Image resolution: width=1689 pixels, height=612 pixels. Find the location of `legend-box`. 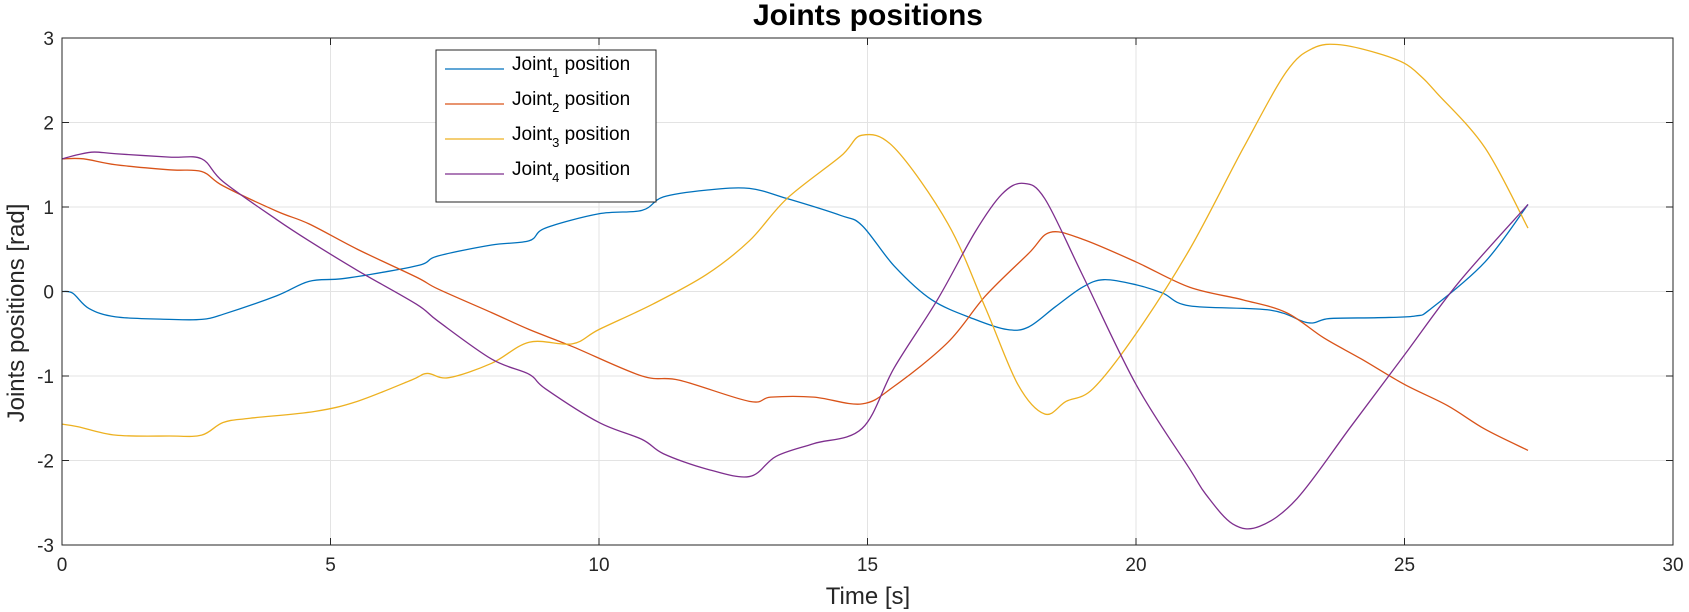

legend-box is located at coordinates (546, 126).